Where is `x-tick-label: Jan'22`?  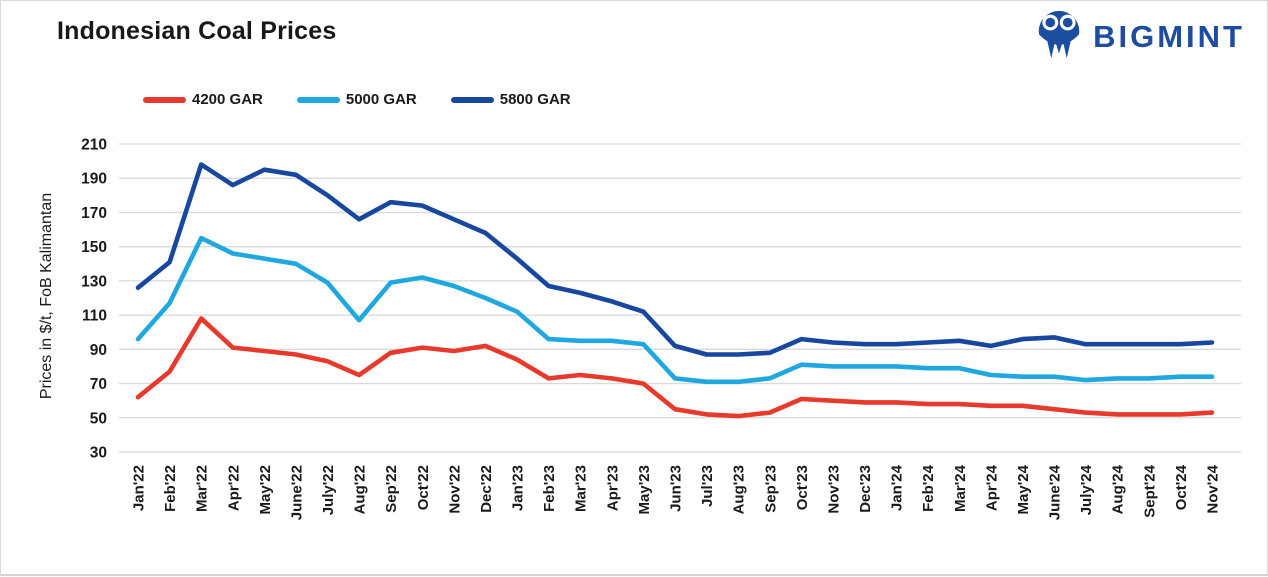
x-tick-label: Jan'22 is located at coordinates (139, 488).